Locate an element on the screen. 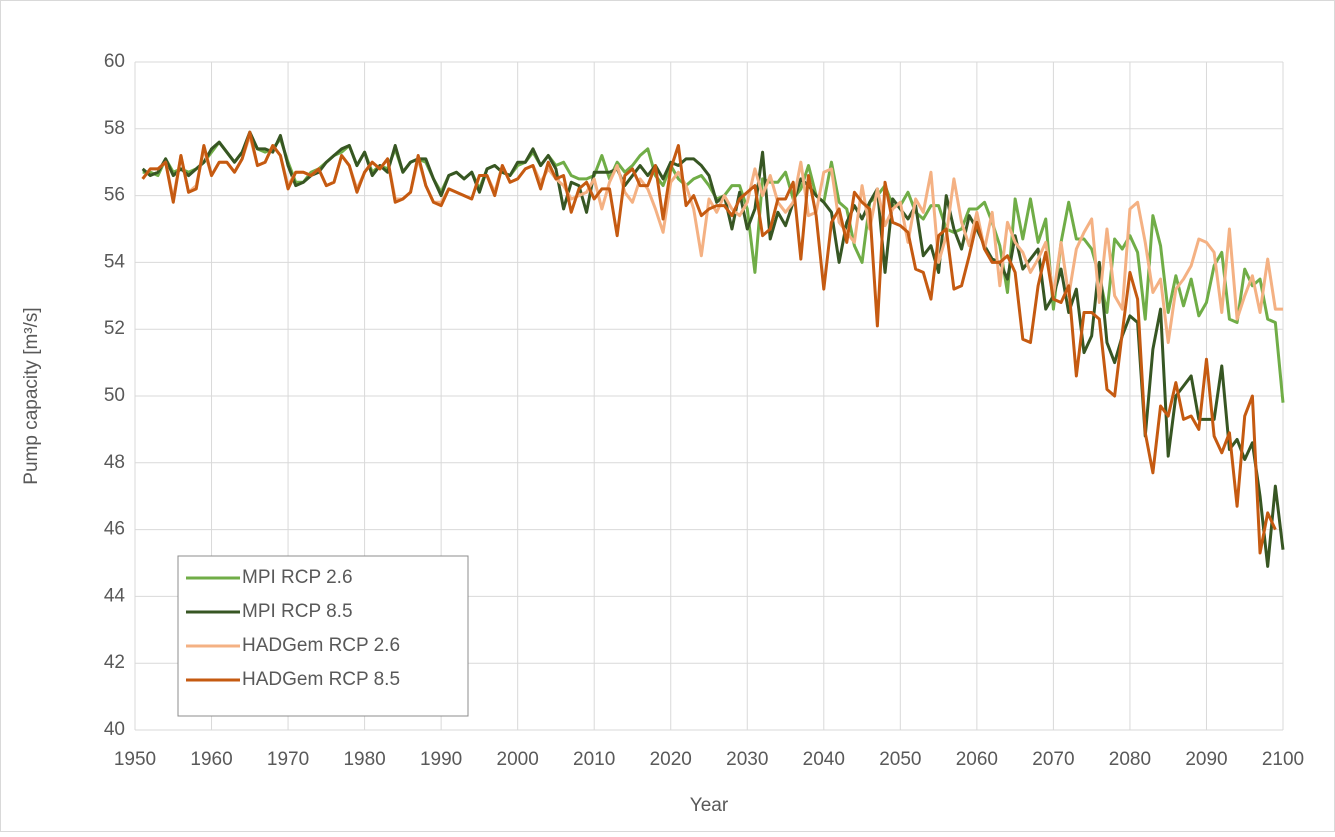  legend-box is located at coordinates (323, 636).